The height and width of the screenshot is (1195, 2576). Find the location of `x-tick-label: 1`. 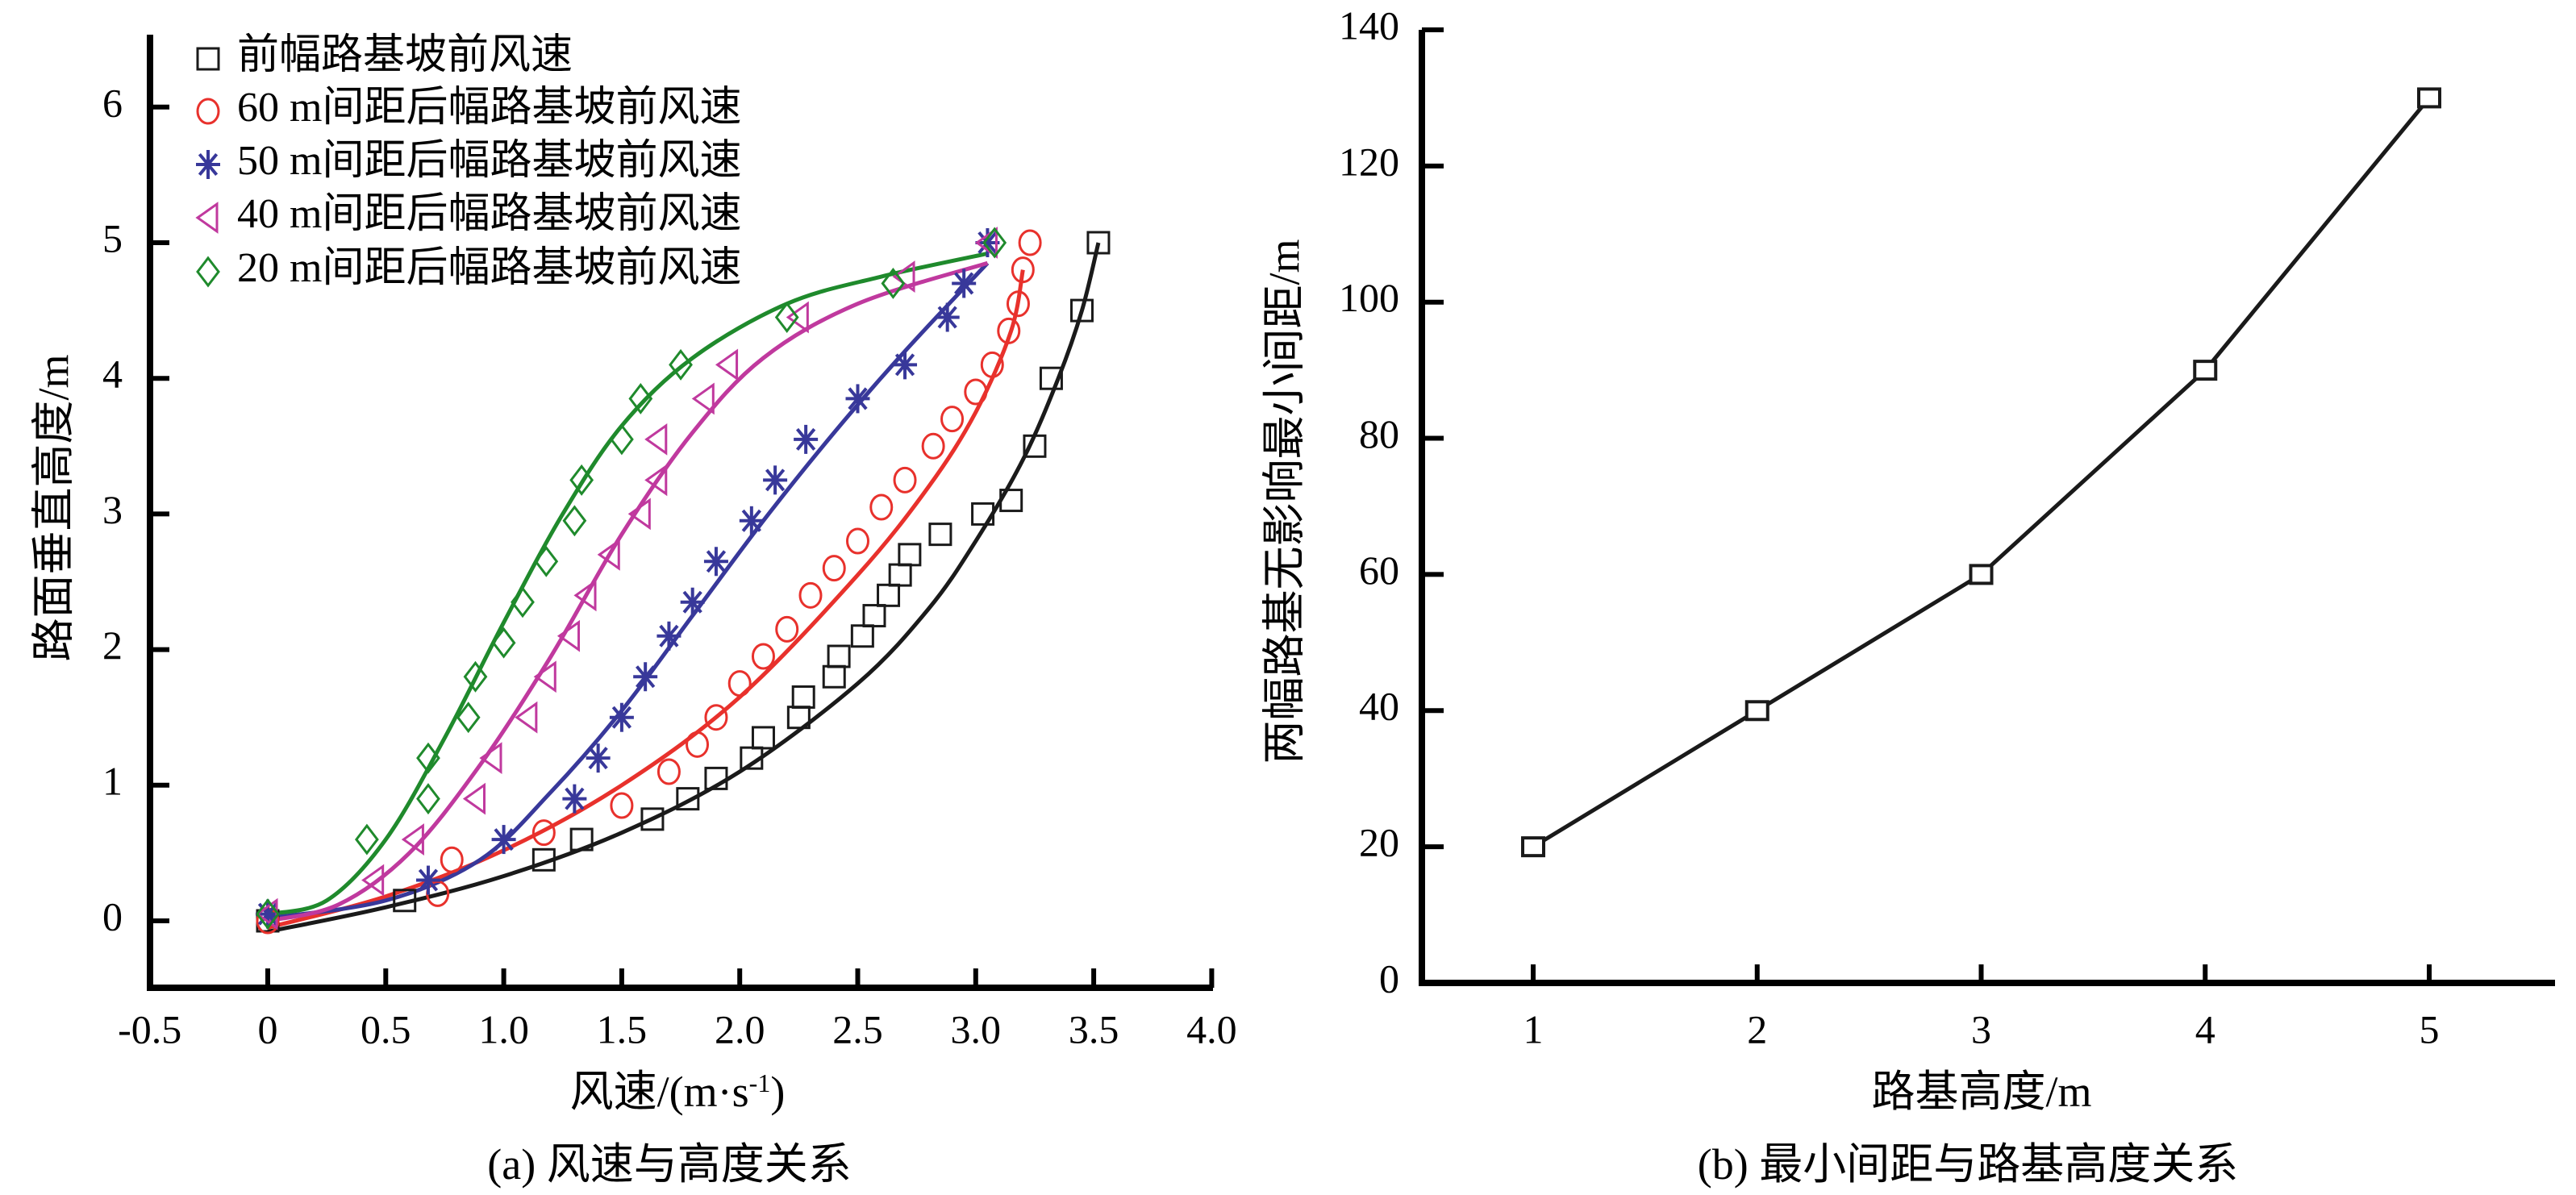

x-tick-label: 1 is located at coordinates (1534, 1028).